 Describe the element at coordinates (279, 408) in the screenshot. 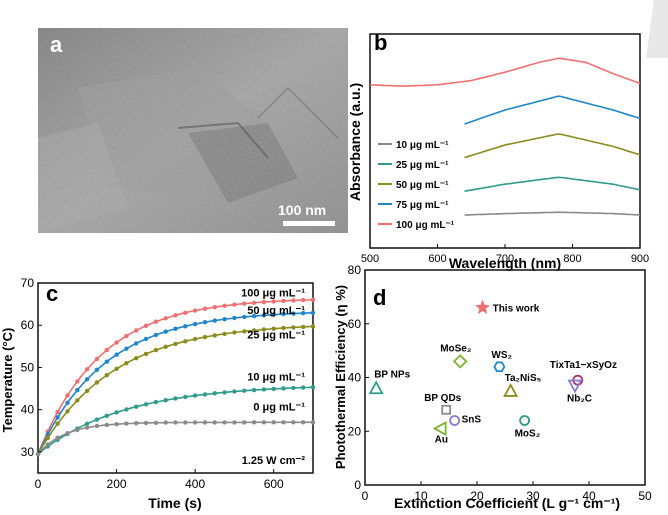

I see `series-label: 0 μg mL⁻¹` at that location.